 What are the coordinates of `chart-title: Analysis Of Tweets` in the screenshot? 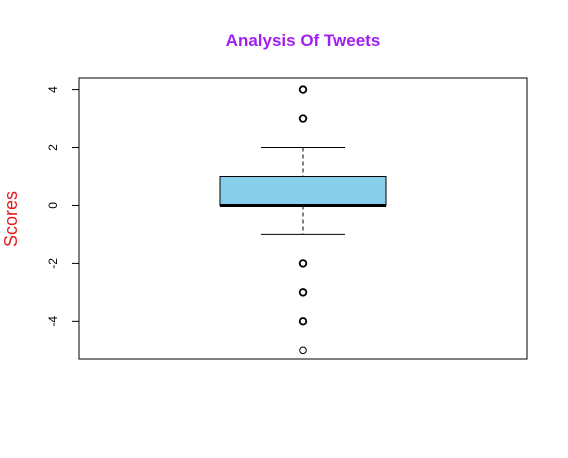 It's located at (303, 40).